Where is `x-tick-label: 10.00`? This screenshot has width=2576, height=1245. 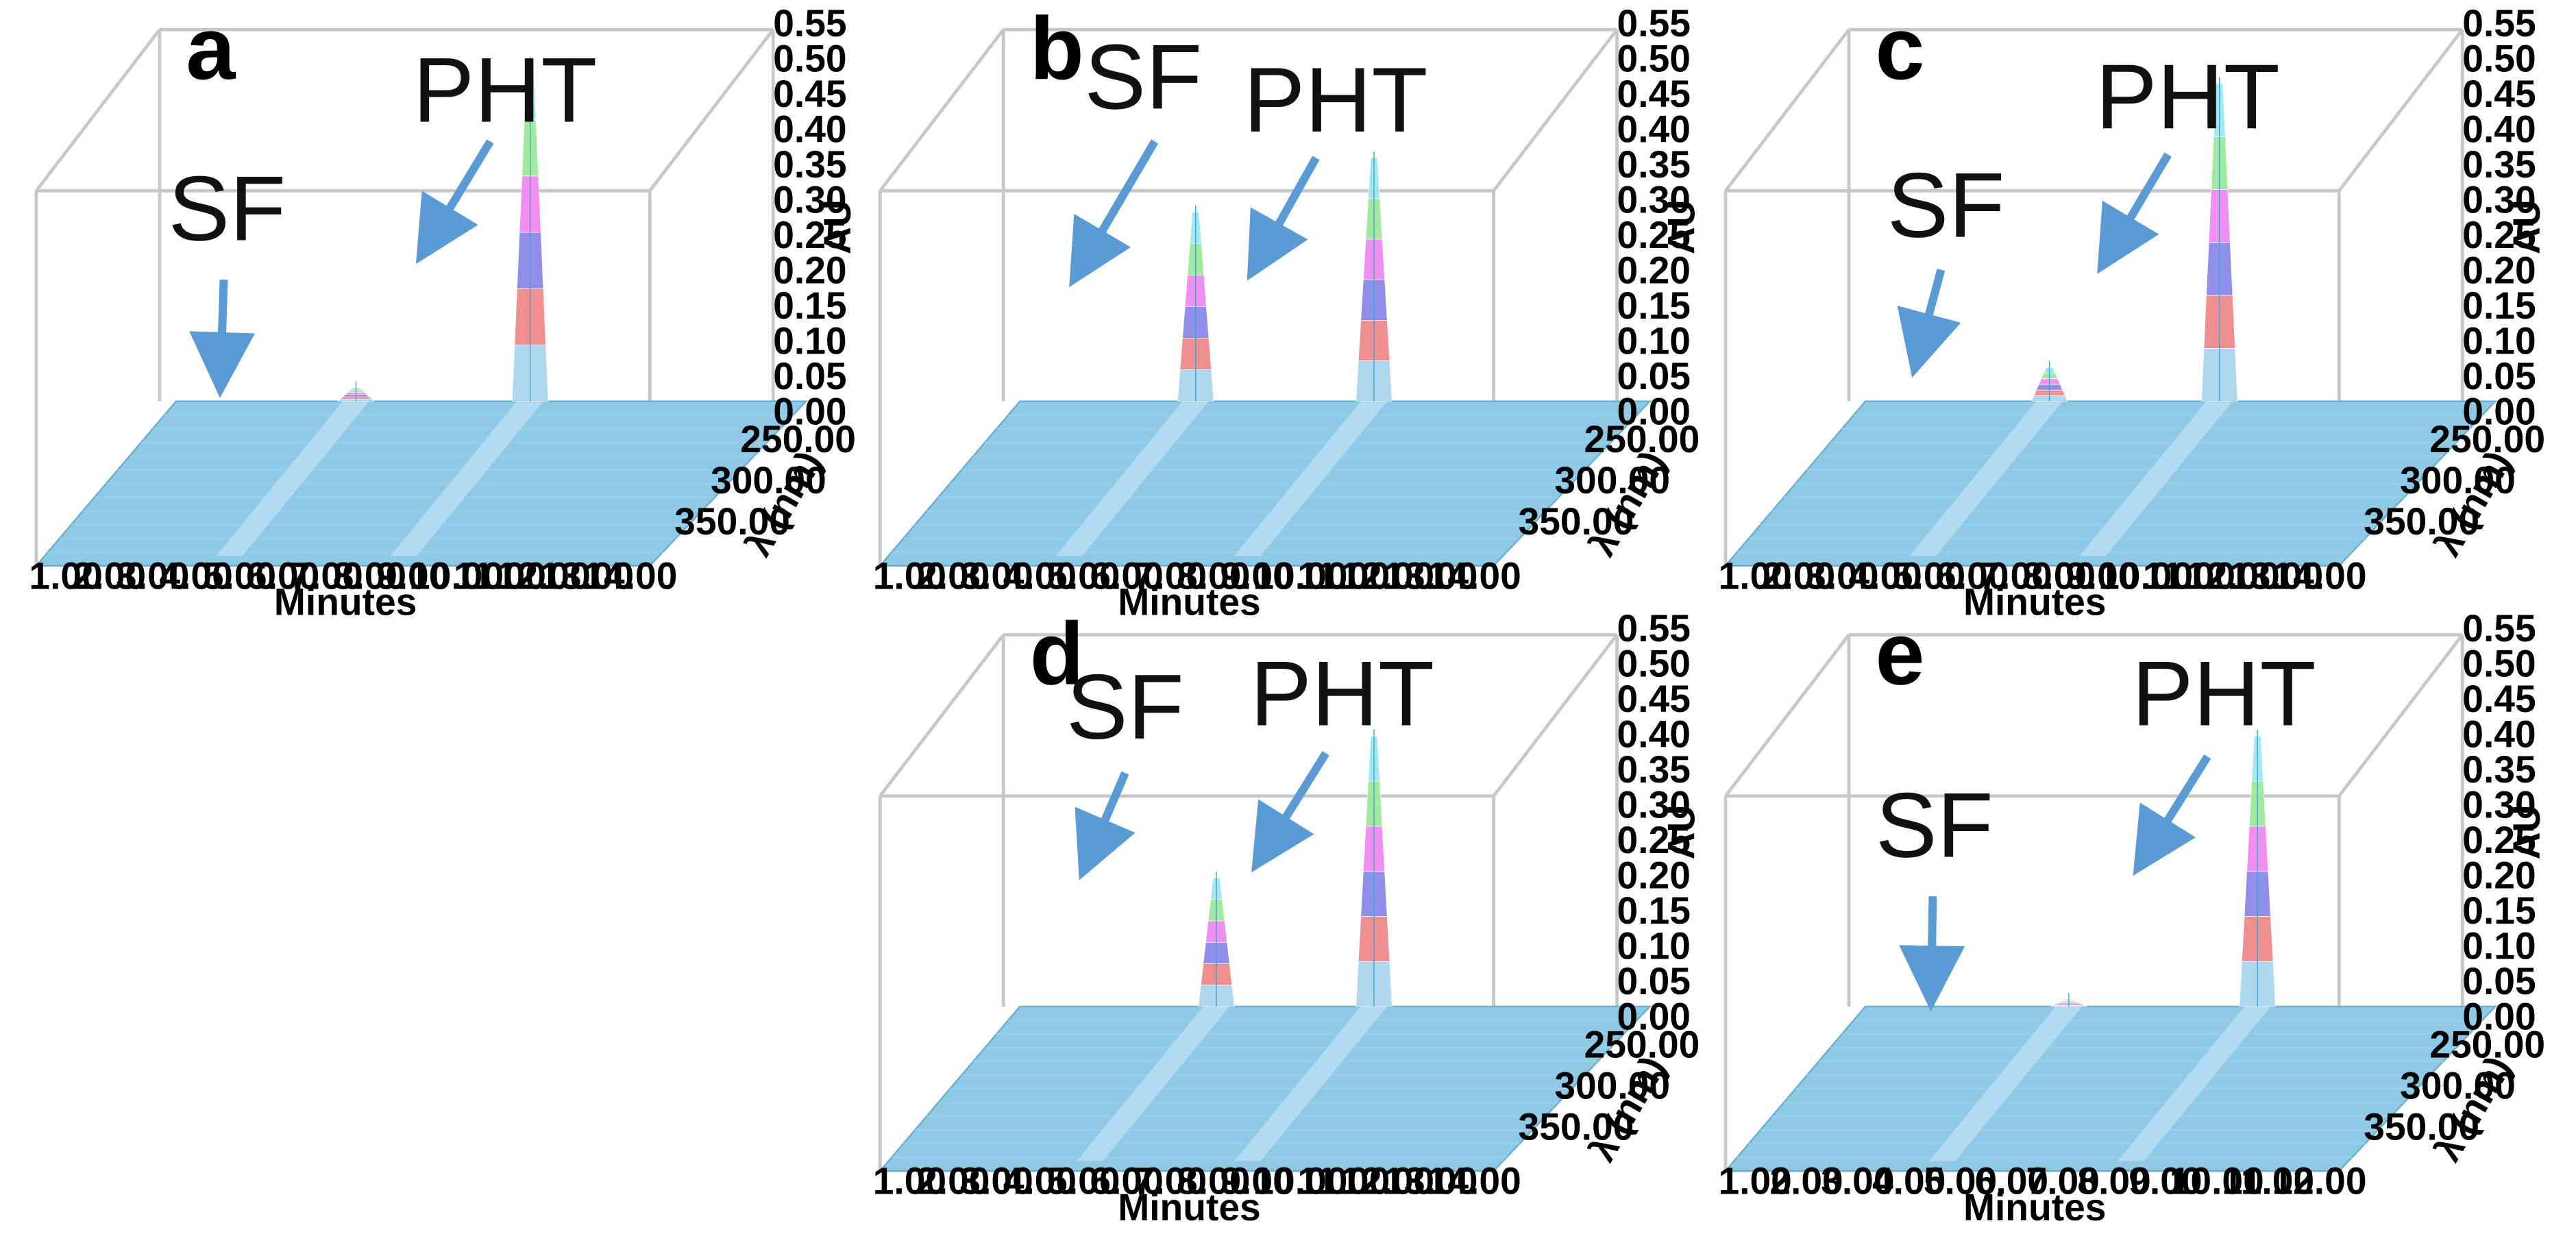
x-tick-label: 10.00 is located at coordinates (2217, 1181).